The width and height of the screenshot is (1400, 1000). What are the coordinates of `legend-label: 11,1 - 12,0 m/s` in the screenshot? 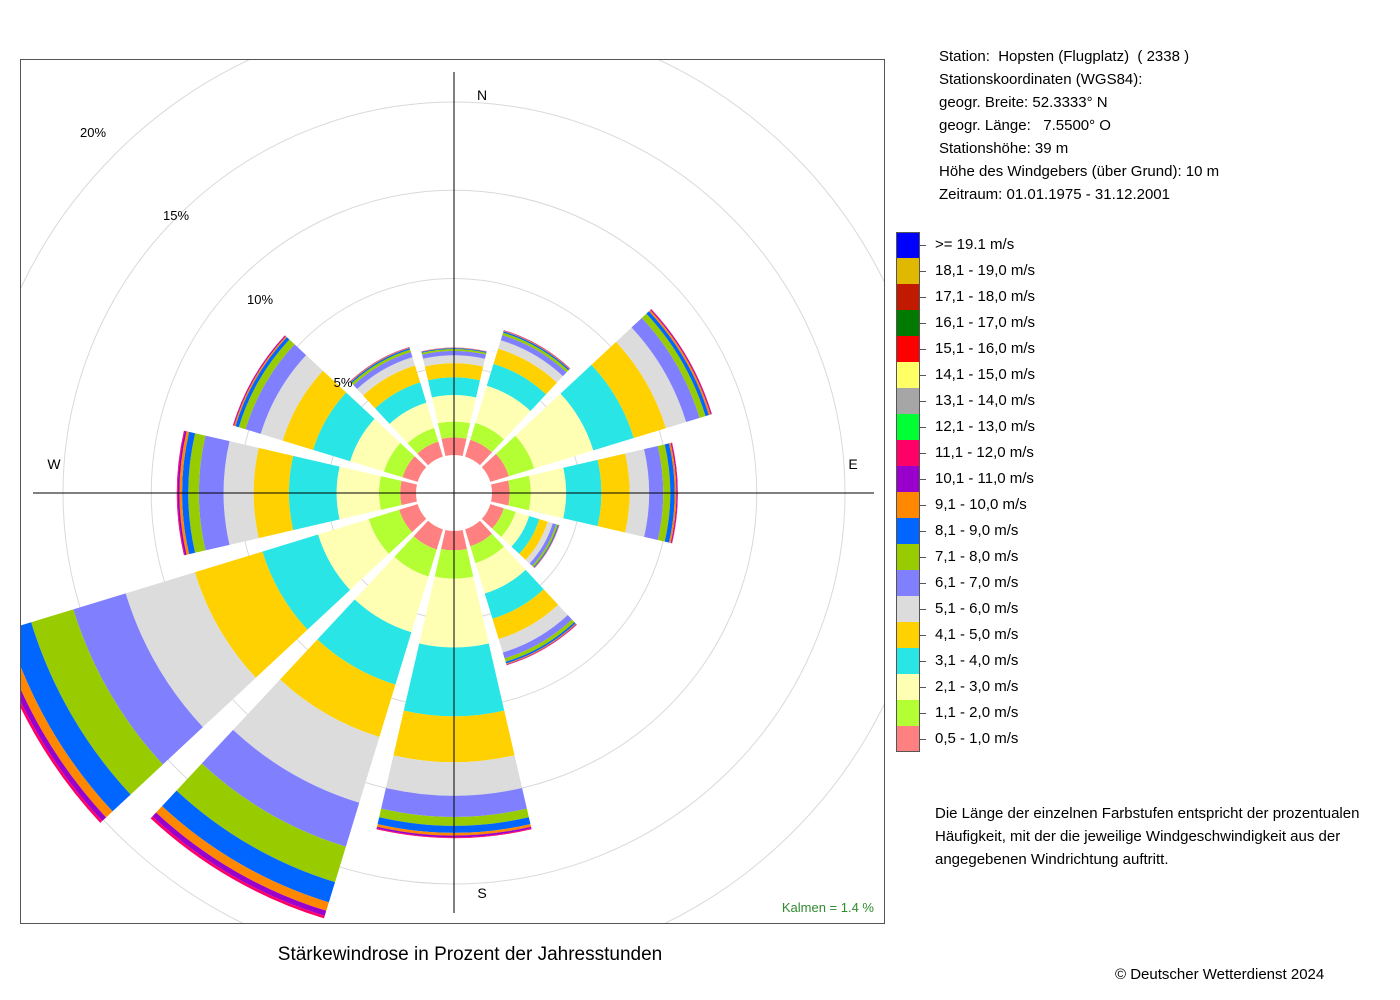 It's located at (984, 452).